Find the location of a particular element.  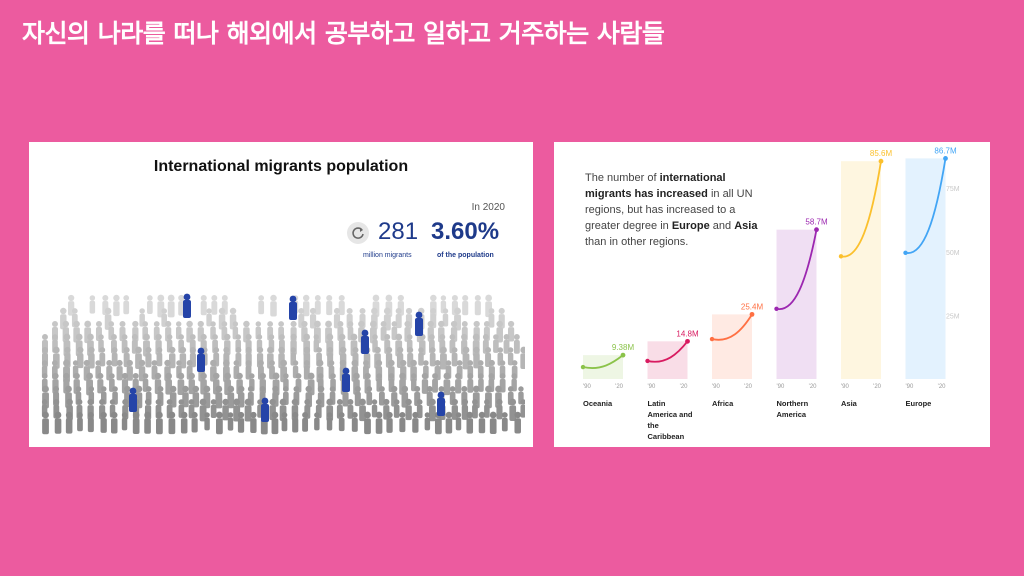

end-value-label: 85.6M is located at coordinates (881, 153).